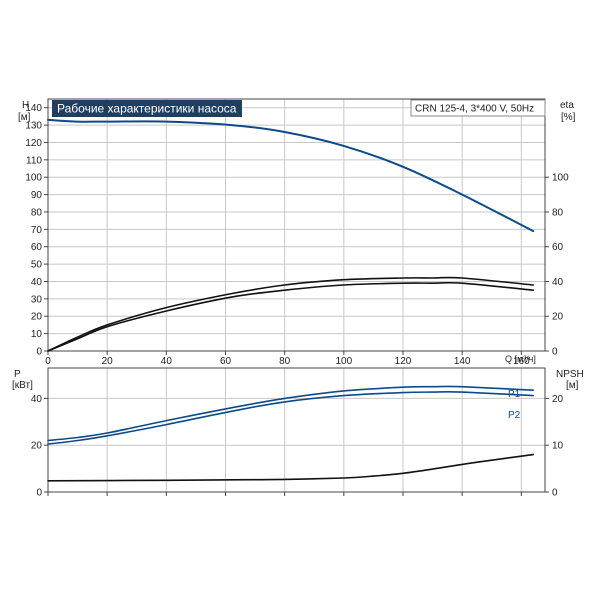 The width and height of the screenshot is (600, 600). Describe the element at coordinates (33, 126) in the screenshot. I see `y-left-tick-label: 130` at that location.